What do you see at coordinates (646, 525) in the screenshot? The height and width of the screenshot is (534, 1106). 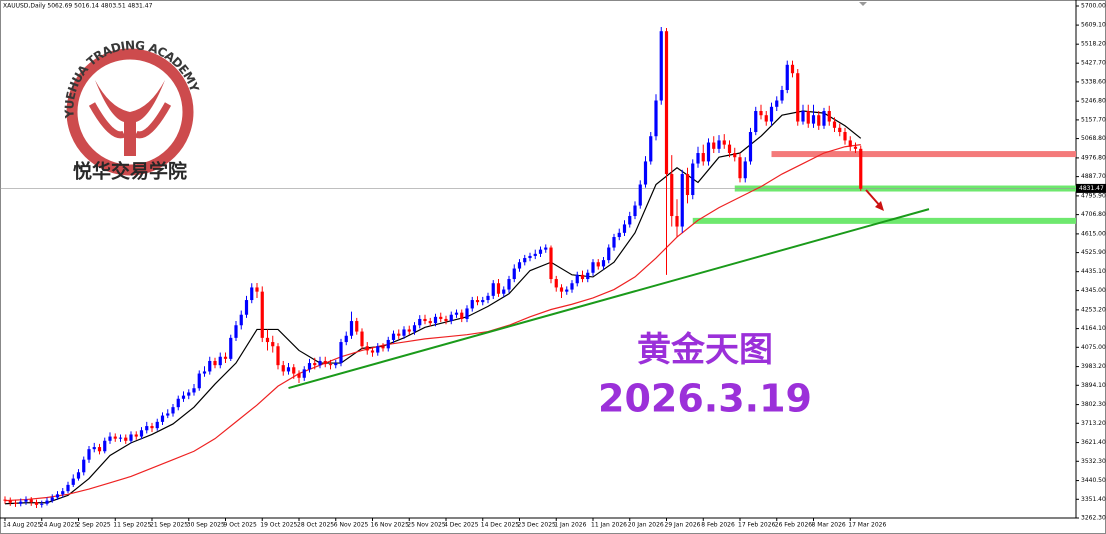 I see `x-tick-label: 20 Jan 2026` at bounding box center [646, 525].